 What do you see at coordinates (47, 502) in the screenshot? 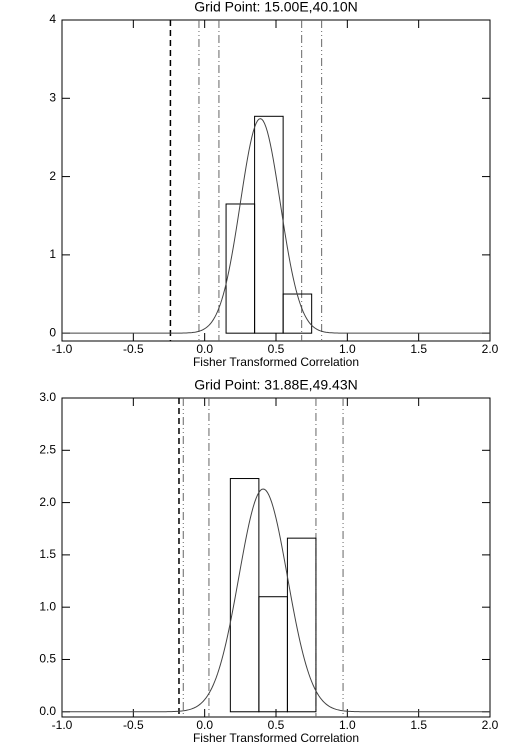
I see `y-tick-label: 2.0` at bounding box center [47, 502].